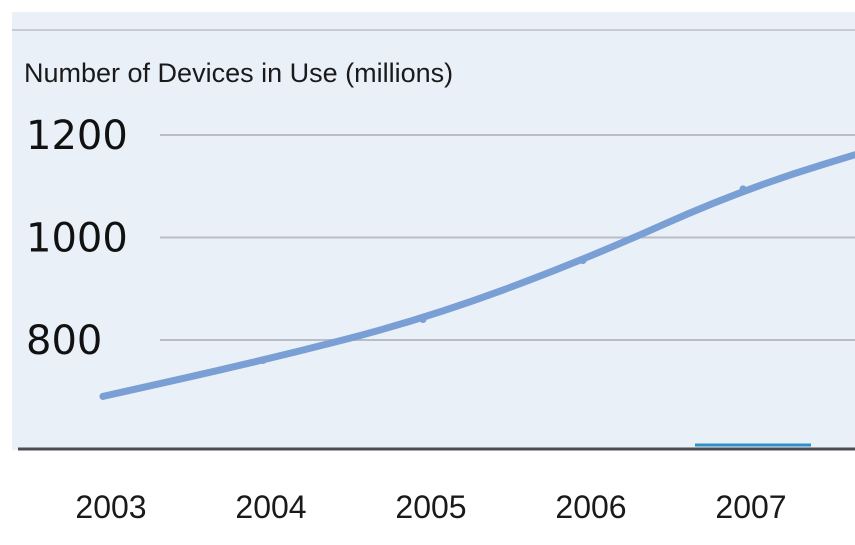  I want to click on y-axis-labels: 1200 1000 800, so click(77, 238).